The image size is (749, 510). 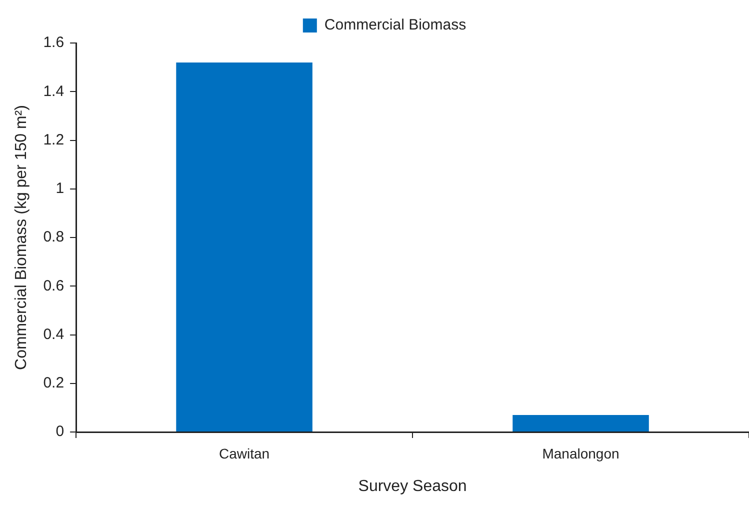 What do you see at coordinates (53, 91) in the screenshot?
I see `y-tick-label: 1.4` at bounding box center [53, 91].